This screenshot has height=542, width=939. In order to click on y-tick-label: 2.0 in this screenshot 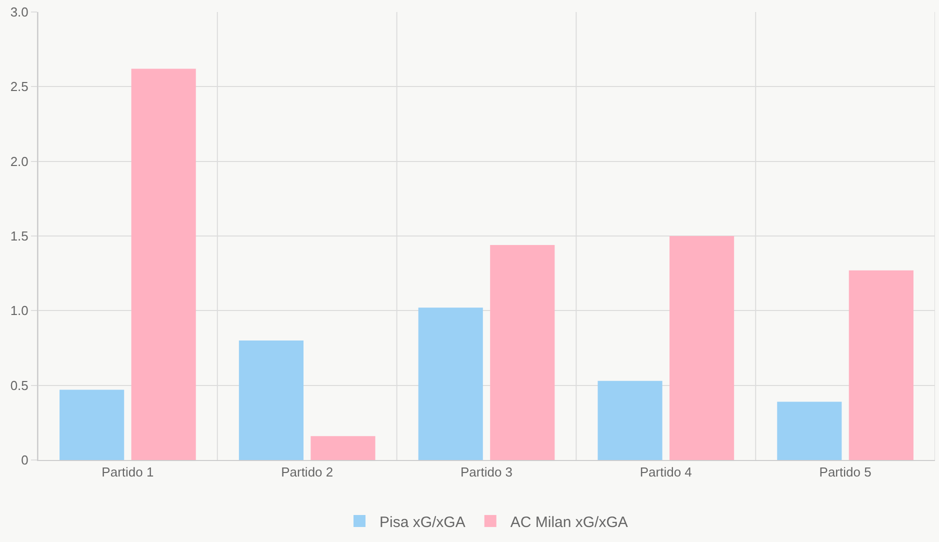, I will do `click(19, 161)`.